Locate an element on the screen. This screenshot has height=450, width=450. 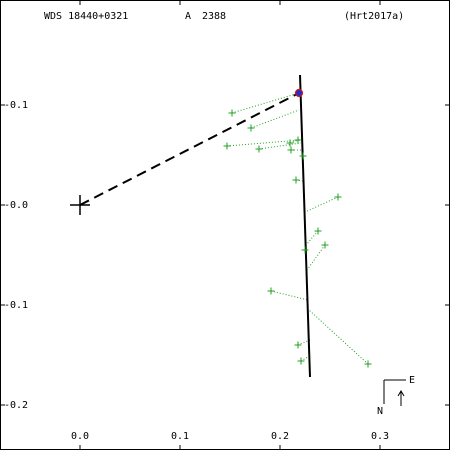
y-tick-label: -0.2 is located at coordinates (16, 405).